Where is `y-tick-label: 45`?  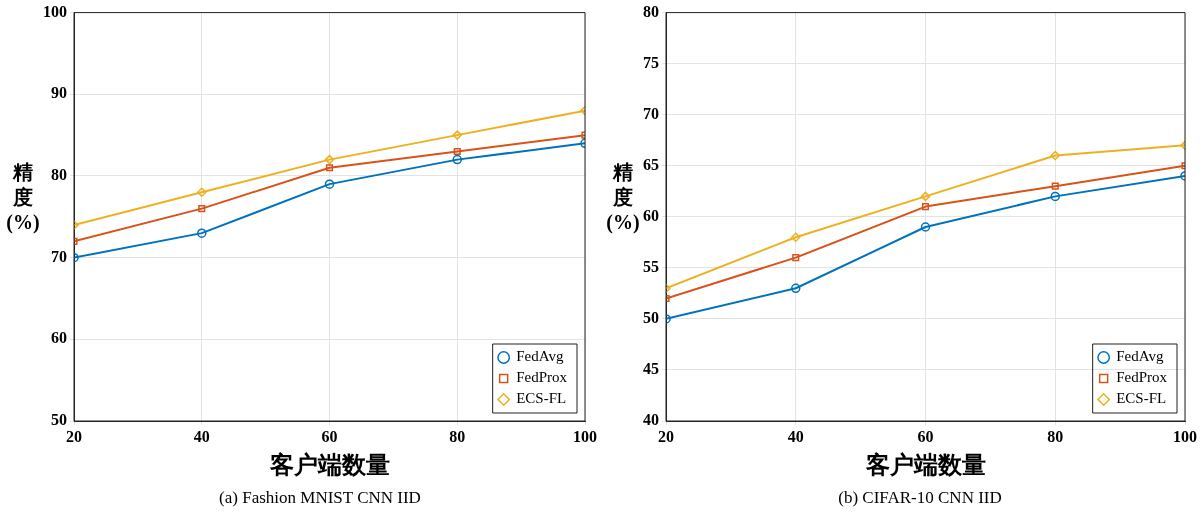 y-tick-label: 45 is located at coordinates (651, 369).